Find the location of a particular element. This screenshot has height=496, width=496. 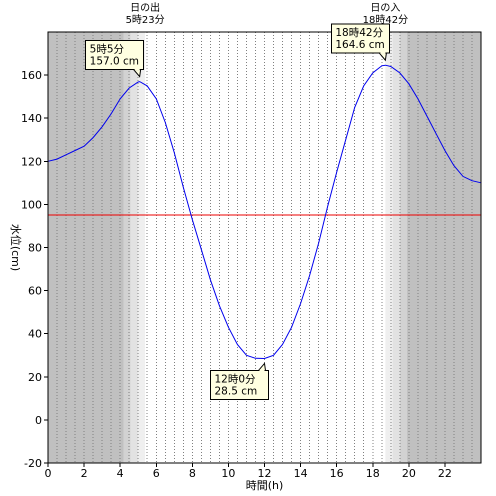

x-tick-label: 20 is located at coordinates (409, 473).